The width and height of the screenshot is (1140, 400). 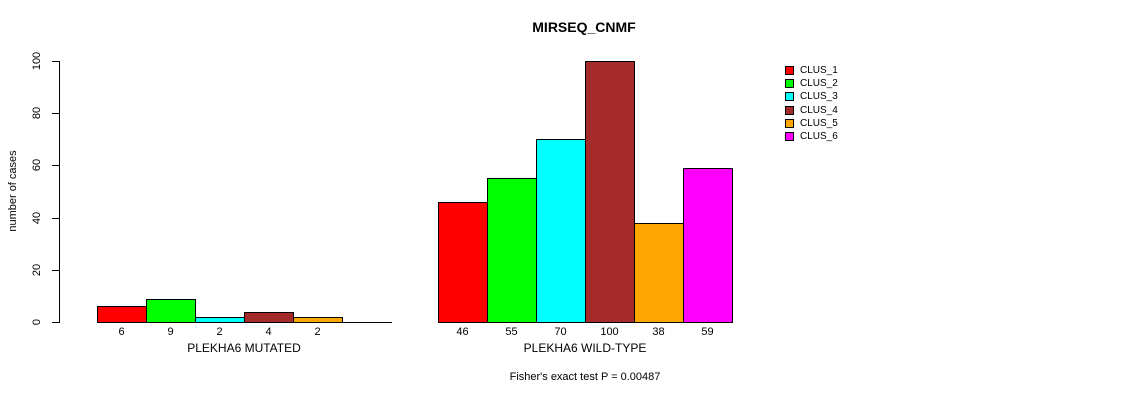 What do you see at coordinates (59, 192) in the screenshot?
I see `y-axis-line` at bounding box center [59, 192].